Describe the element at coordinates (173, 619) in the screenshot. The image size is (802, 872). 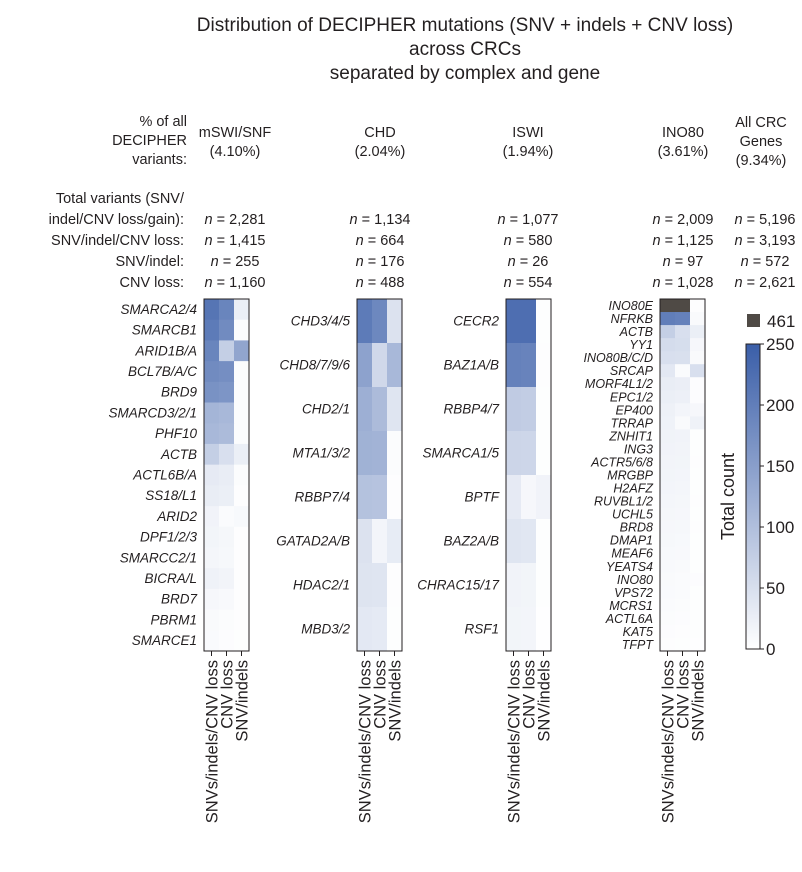
I see `gene-label: PBRM1` at that location.